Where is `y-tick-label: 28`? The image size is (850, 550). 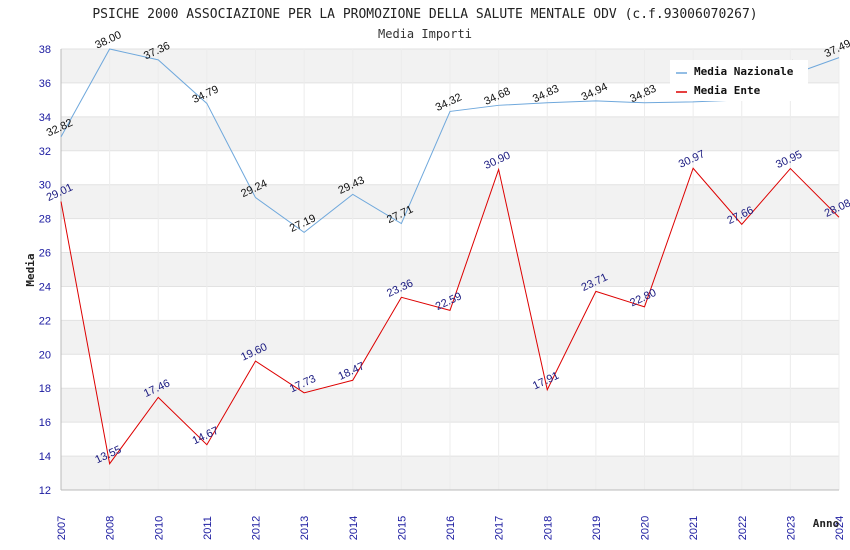
y-tick-label: 28 is located at coordinates (45, 220).